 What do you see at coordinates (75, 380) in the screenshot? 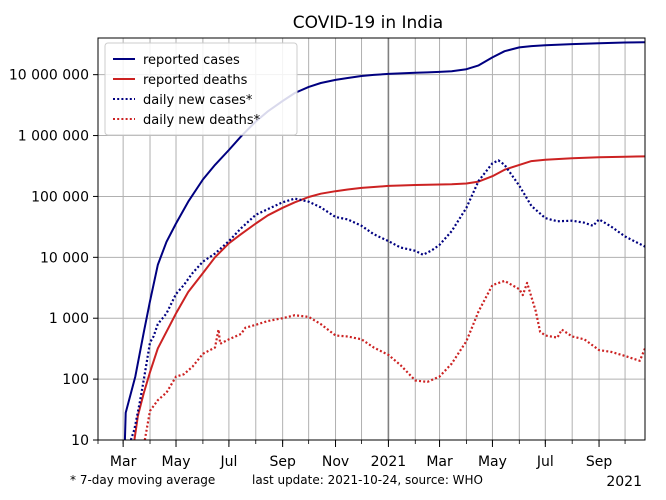
I see `y-tick-label: 100` at bounding box center [75, 380].